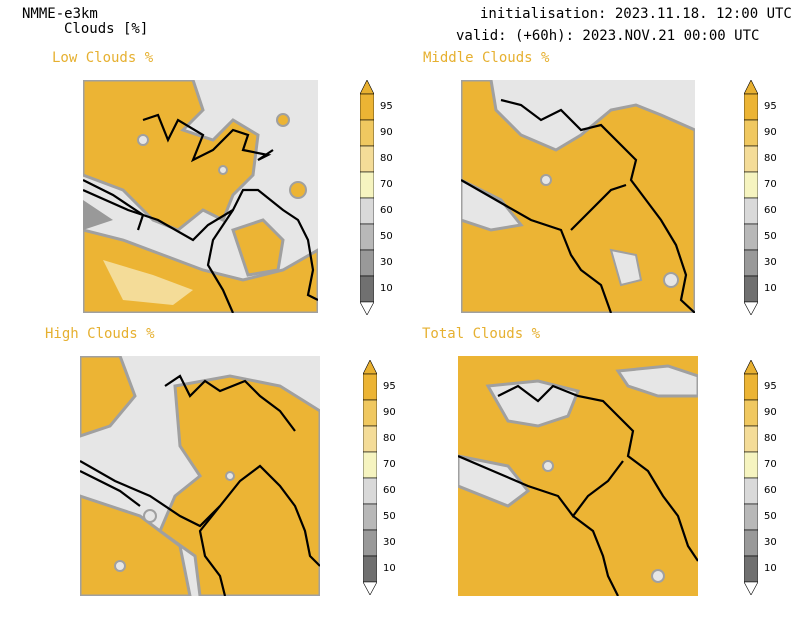  What do you see at coordinates (60, 14) in the screenshot?
I see `model-name: NMME-e3km` at bounding box center [60, 14].